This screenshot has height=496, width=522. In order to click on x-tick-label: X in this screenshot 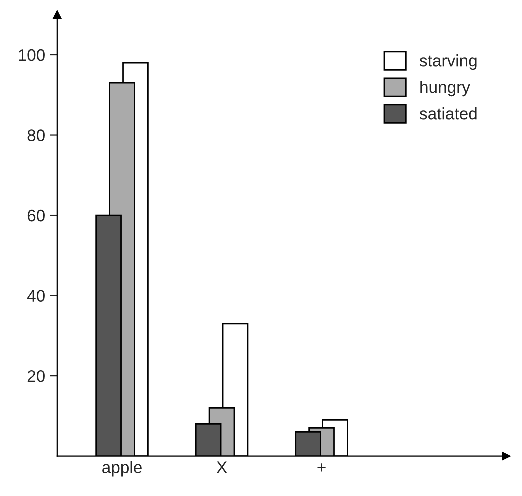, I will do `click(222, 468)`.